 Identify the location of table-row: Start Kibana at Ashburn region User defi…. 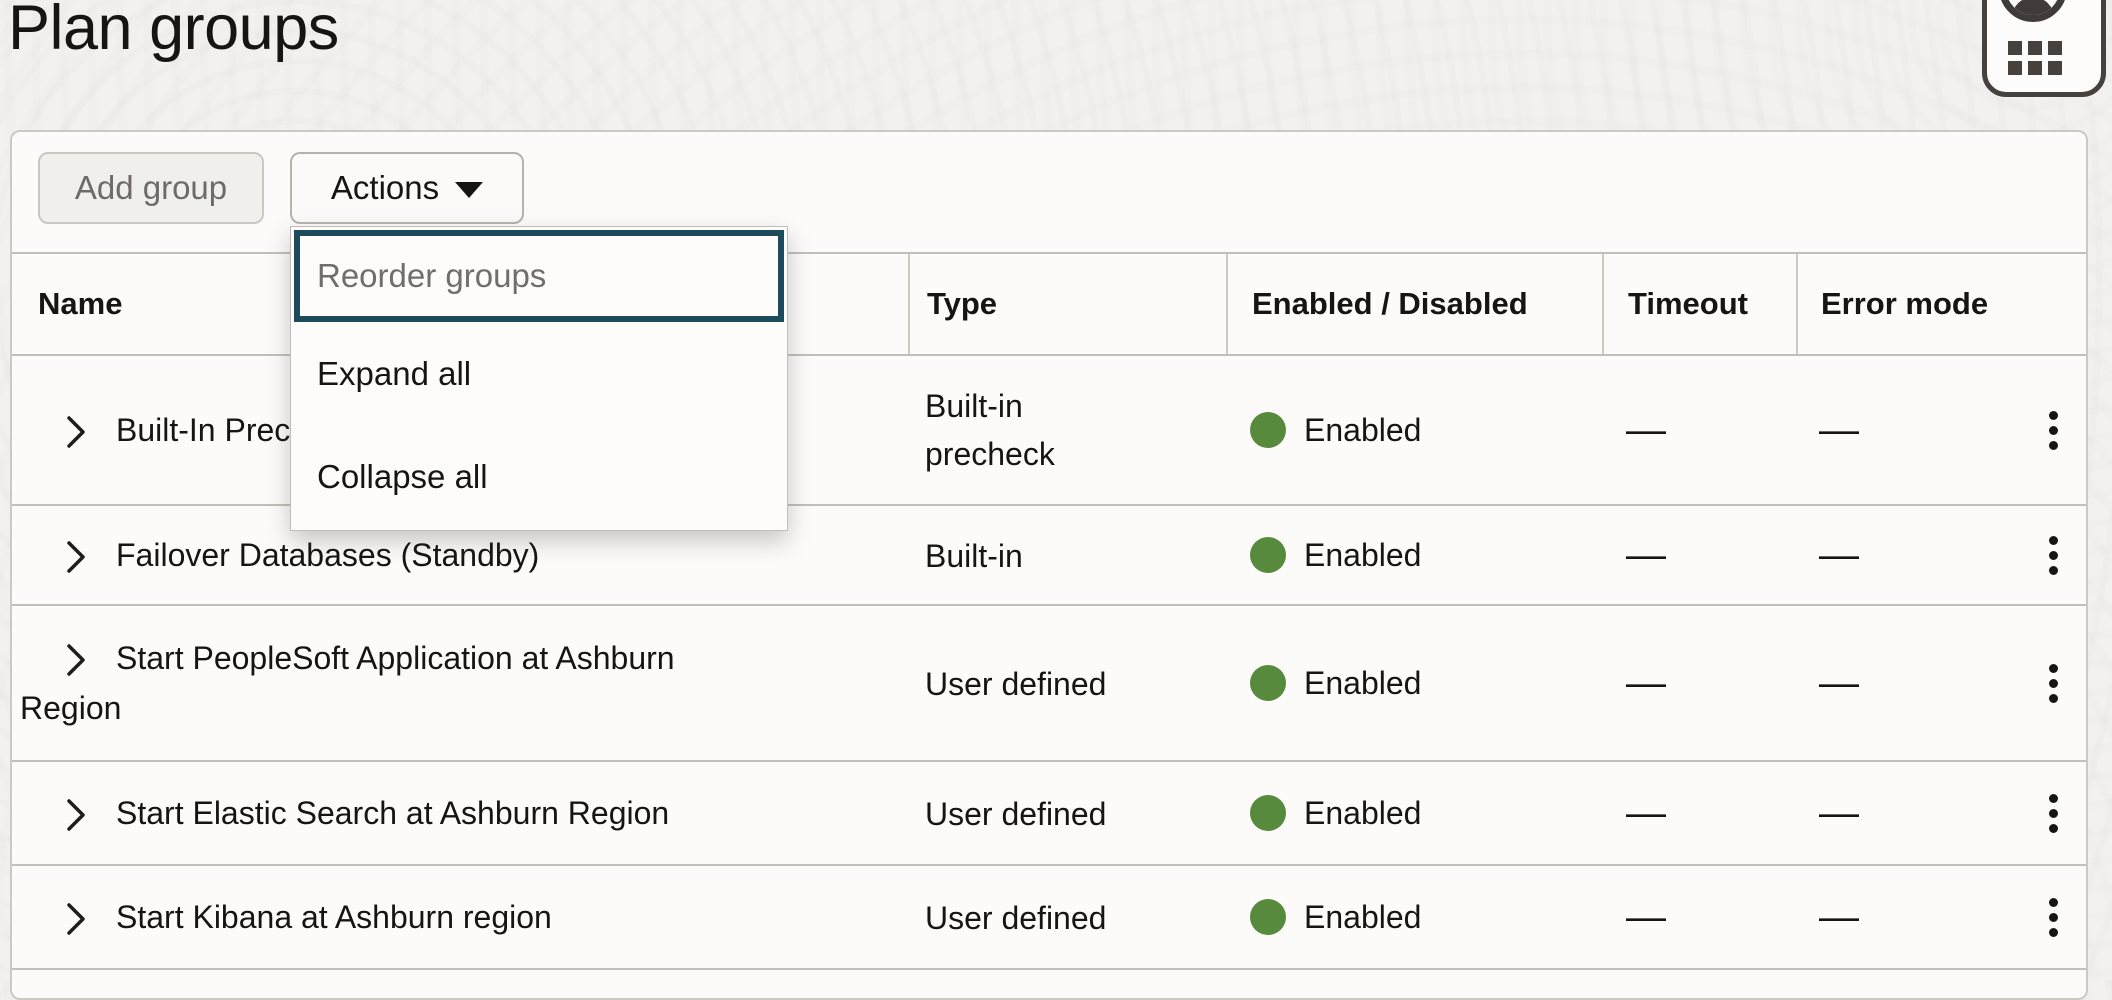
(1049, 918).